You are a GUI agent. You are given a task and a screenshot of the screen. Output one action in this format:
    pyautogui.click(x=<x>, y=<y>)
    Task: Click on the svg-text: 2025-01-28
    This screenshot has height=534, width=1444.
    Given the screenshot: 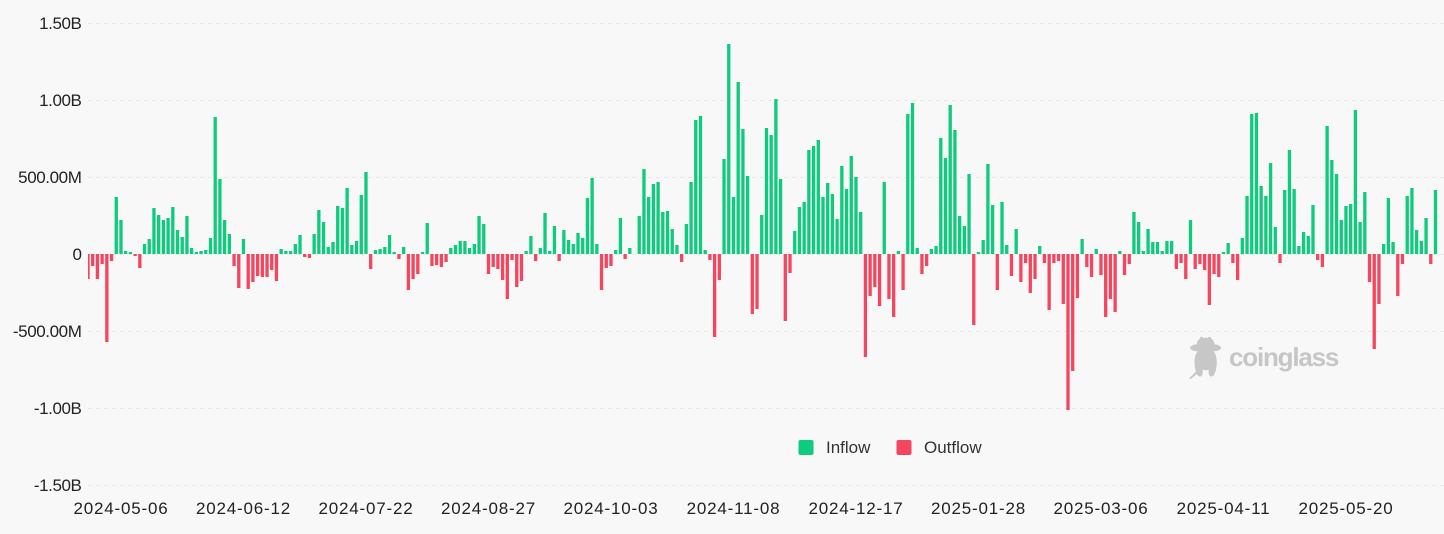 What is the action you would take?
    pyautogui.click(x=978, y=508)
    